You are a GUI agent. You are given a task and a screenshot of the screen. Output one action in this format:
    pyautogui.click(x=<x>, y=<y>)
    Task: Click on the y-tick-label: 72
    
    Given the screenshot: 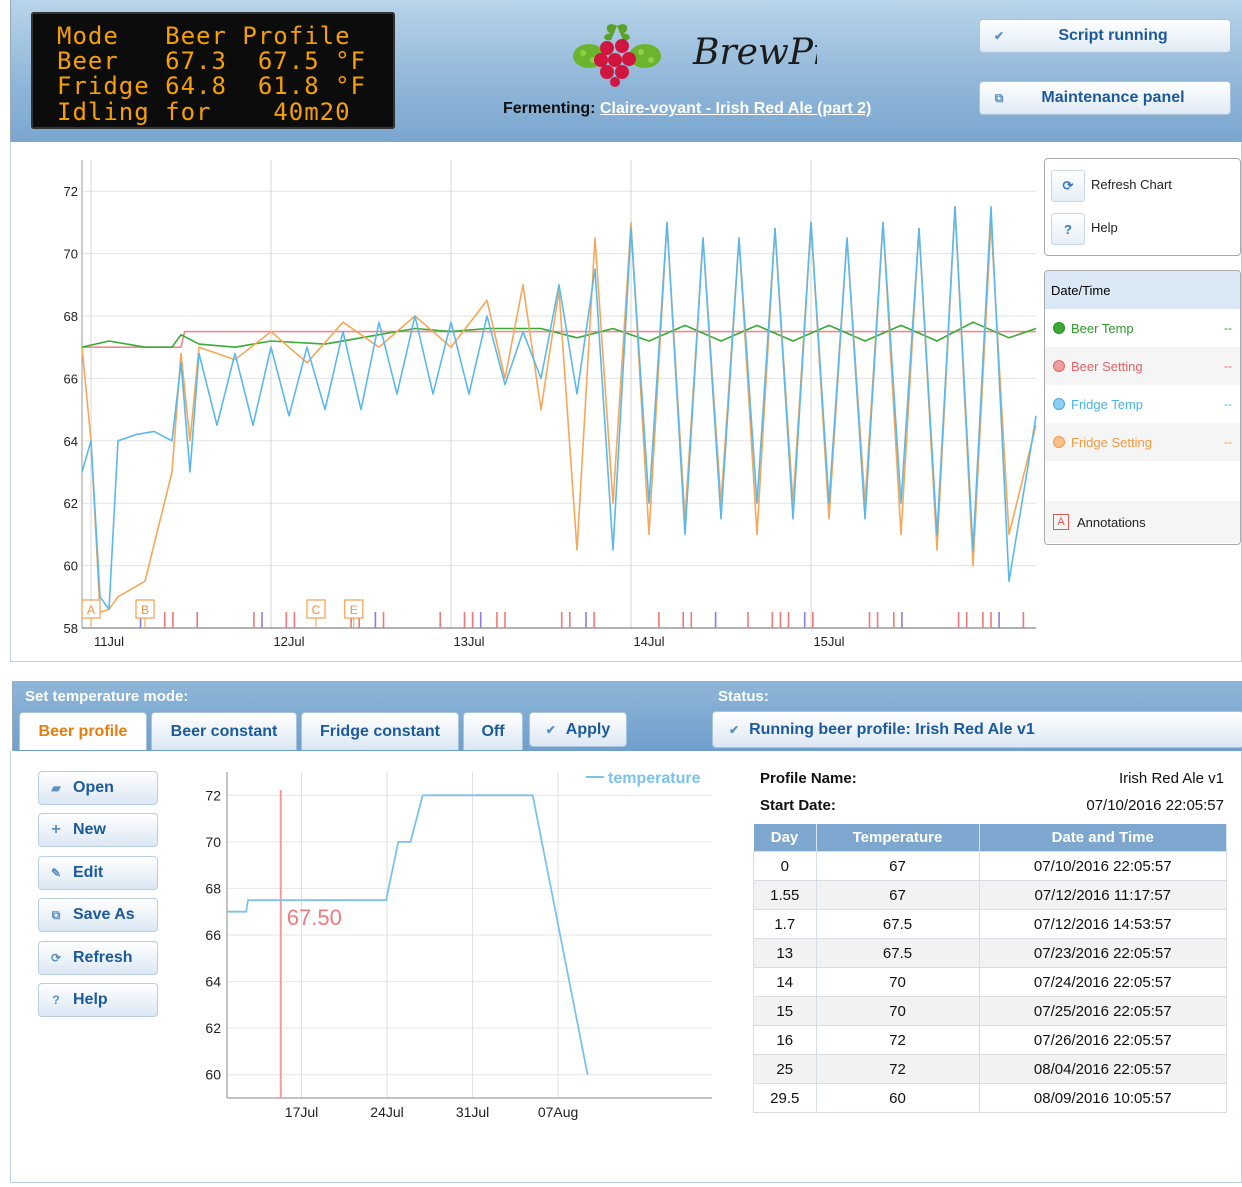 What is the action you would take?
    pyautogui.click(x=71, y=191)
    